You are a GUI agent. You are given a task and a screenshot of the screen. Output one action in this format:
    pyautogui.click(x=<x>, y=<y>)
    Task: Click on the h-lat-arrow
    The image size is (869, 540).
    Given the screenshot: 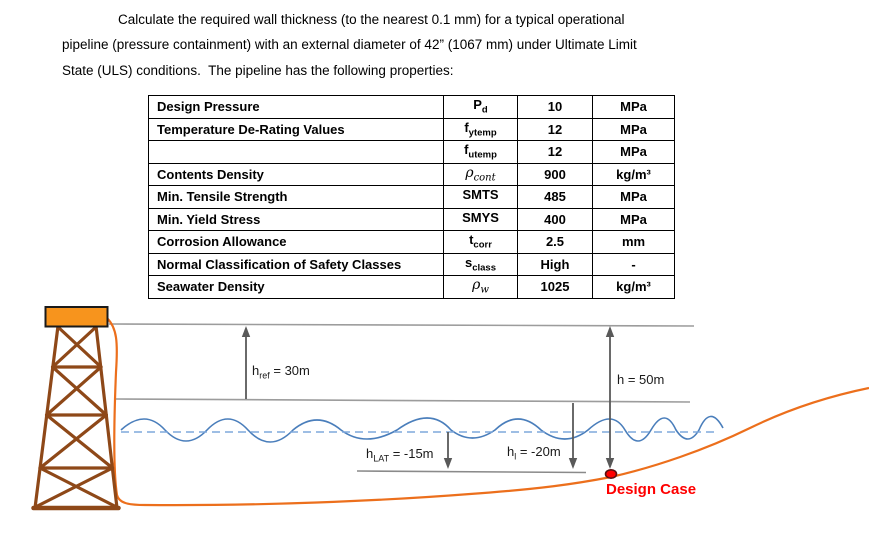 What is the action you would take?
    pyautogui.click(x=448, y=450)
    